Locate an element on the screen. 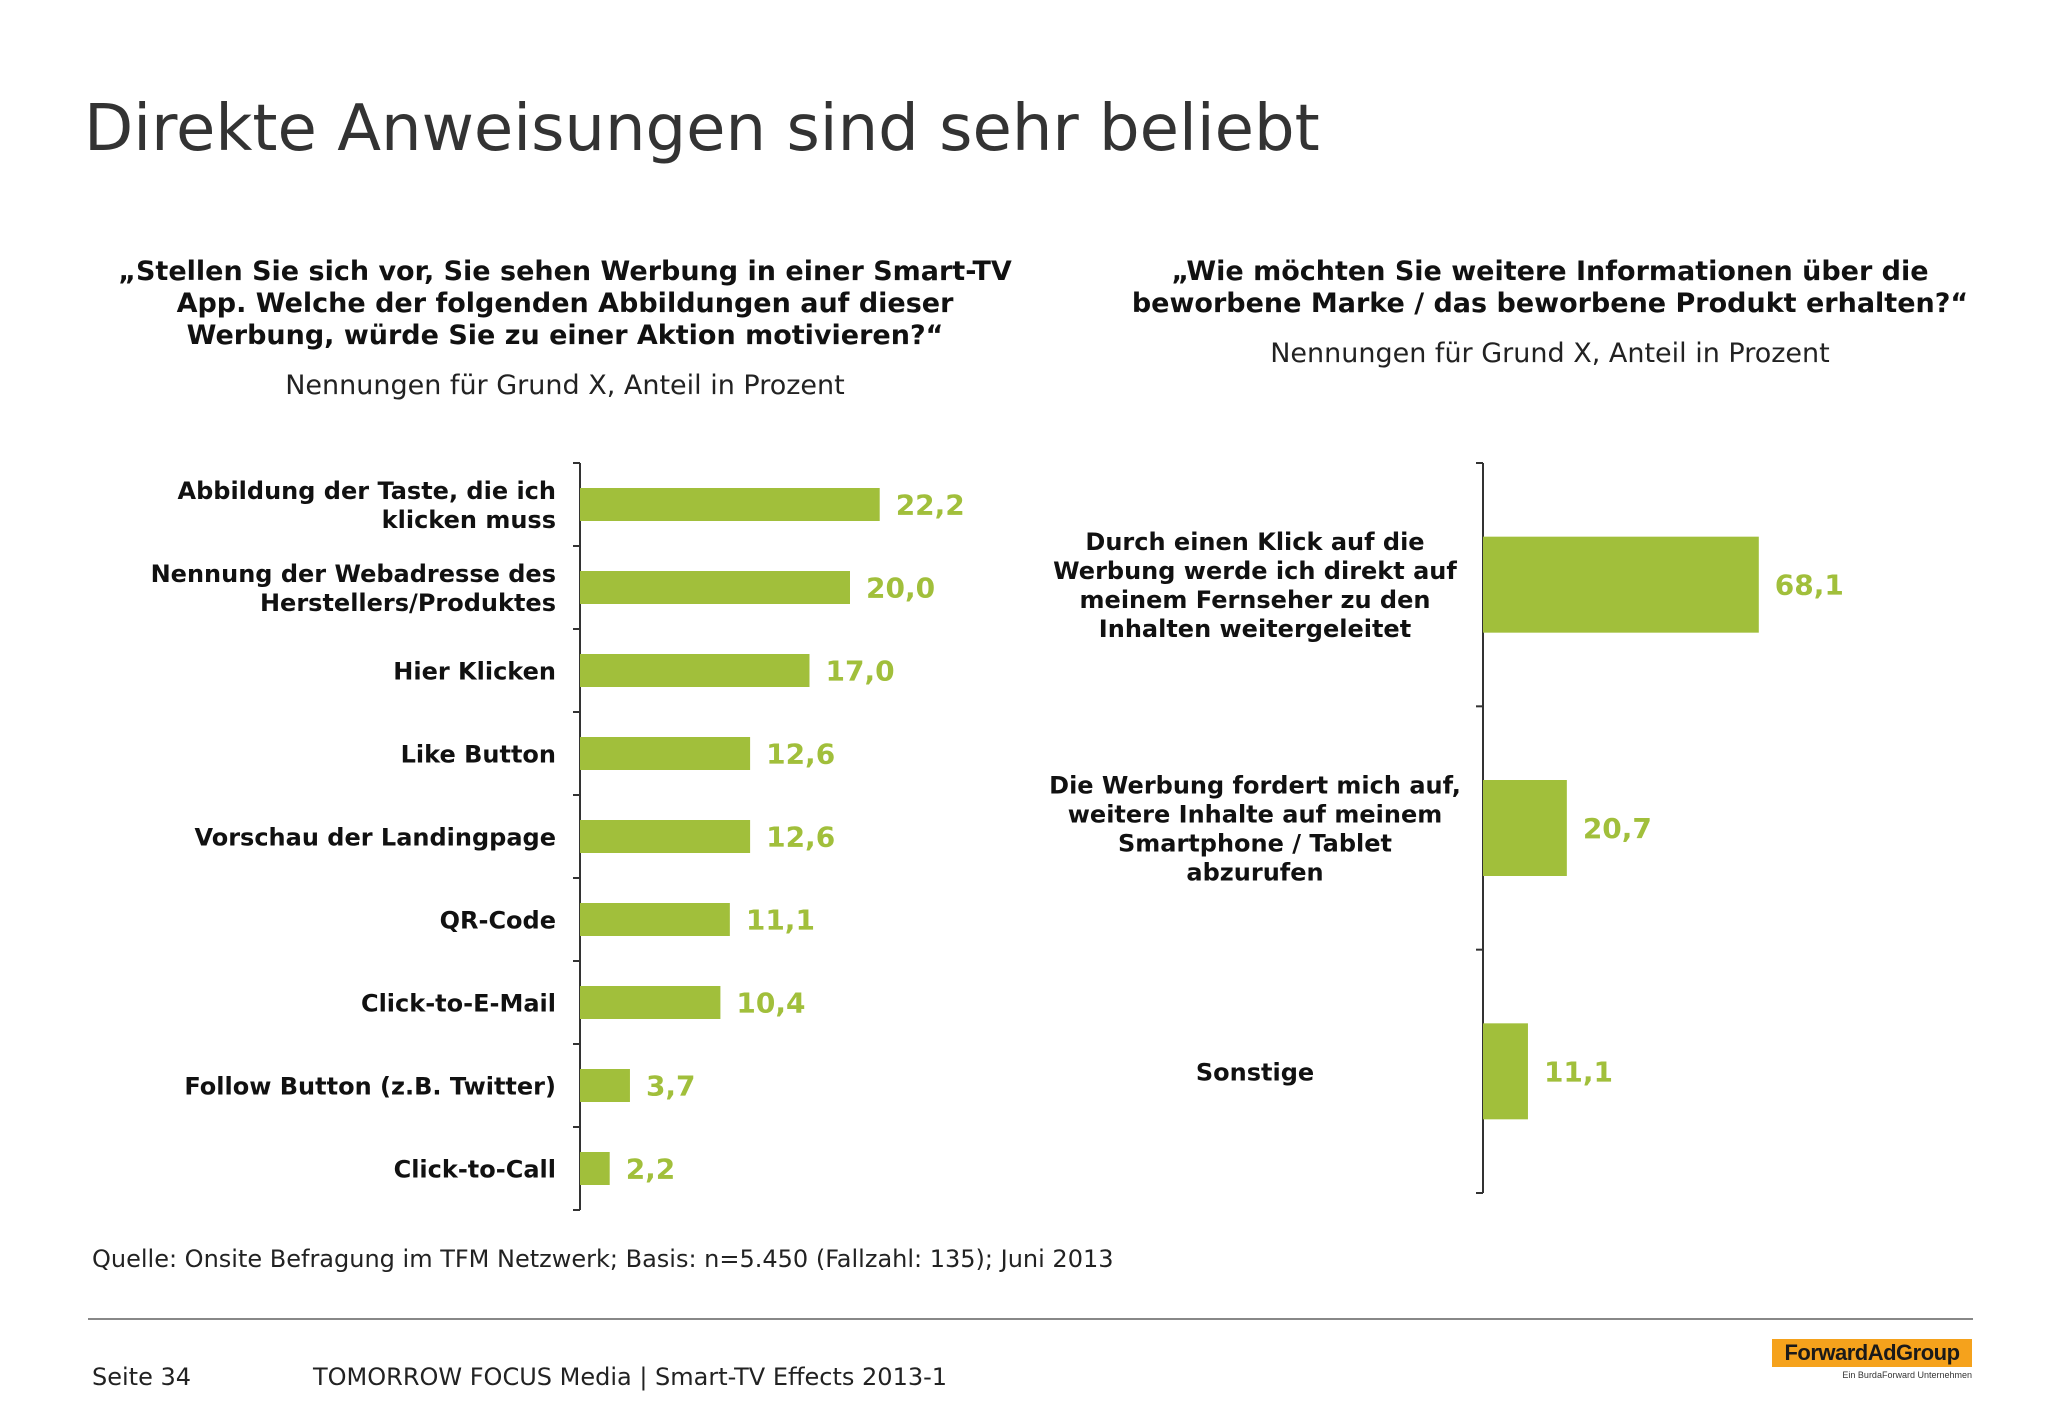 Image resolution: width=2048 pixels, height=1418 pixels. category-label-line: Hier Klicken is located at coordinates (474, 672).